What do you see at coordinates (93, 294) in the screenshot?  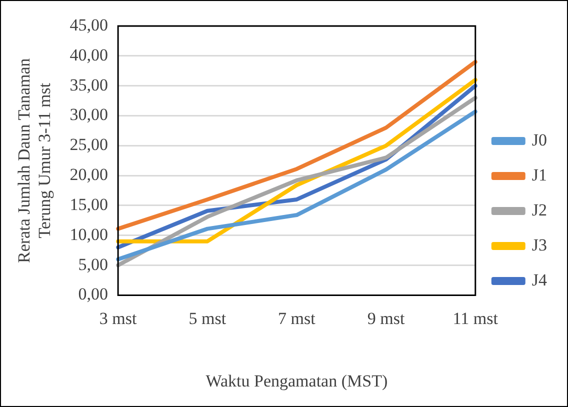 I see `y-tick-label: 0,00` at bounding box center [93, 294].